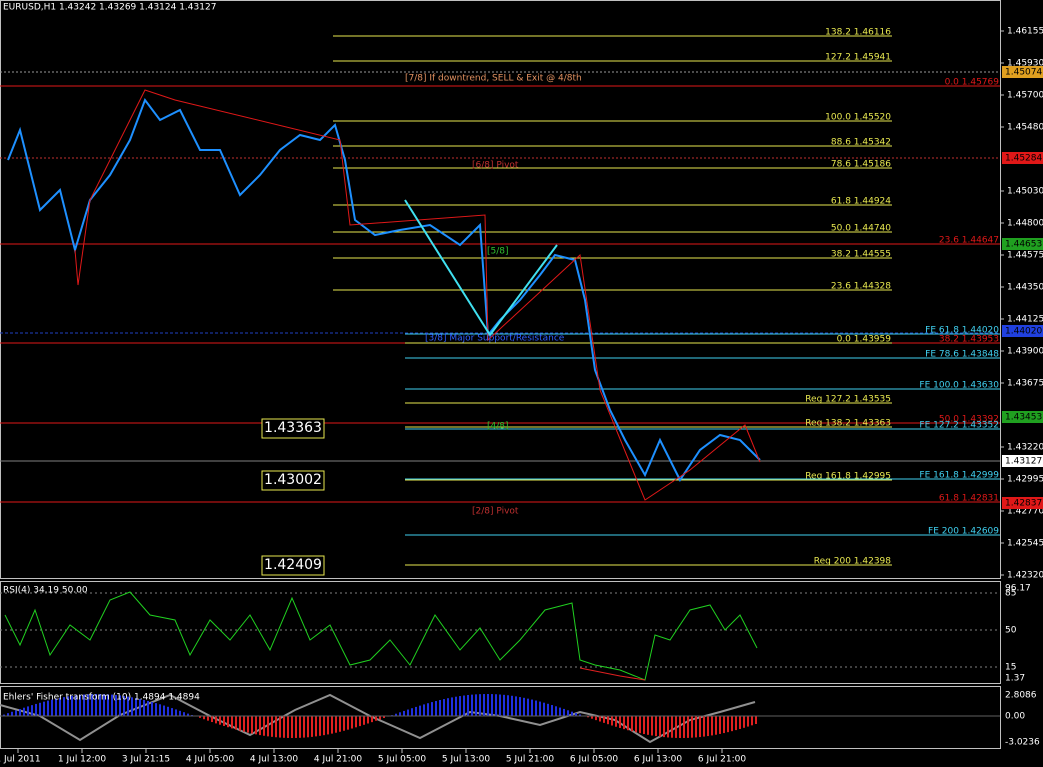 This screenshot has height=767, width=1043. Describe the element at coordinates (1025, 32) in the screenshot. I see `price-label: 1.46155` at that location.